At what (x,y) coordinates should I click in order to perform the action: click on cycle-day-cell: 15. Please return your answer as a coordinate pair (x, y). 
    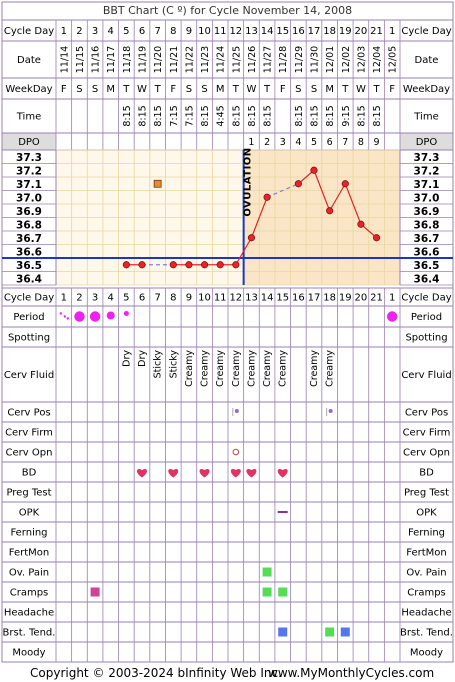
    Looking at the image, I should click on (282, 31).